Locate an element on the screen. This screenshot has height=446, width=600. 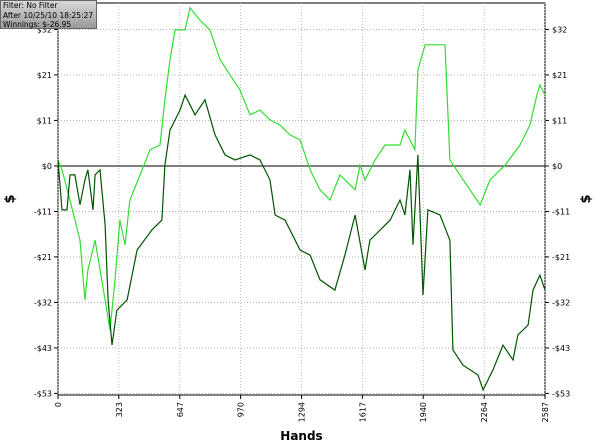
x-tick-label: 1294 is located at coordinates (302, 412).